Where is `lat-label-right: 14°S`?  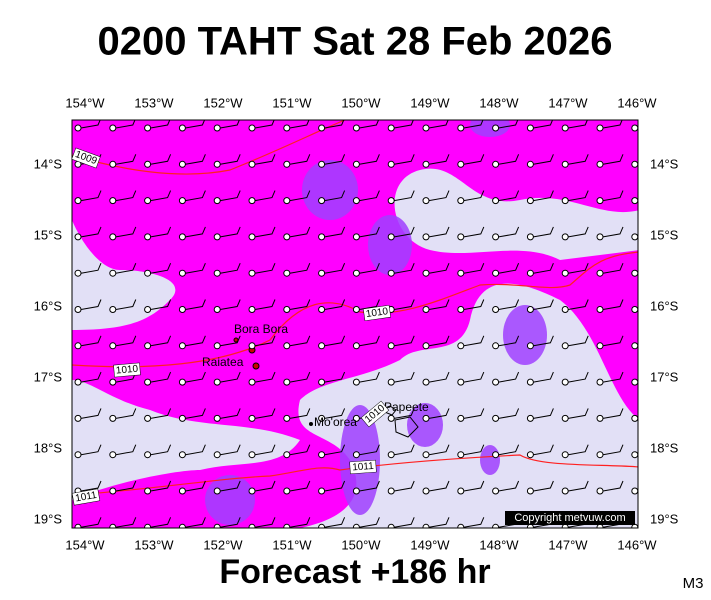 lat-label-right: 14°S is located at coordinates (664, 163).